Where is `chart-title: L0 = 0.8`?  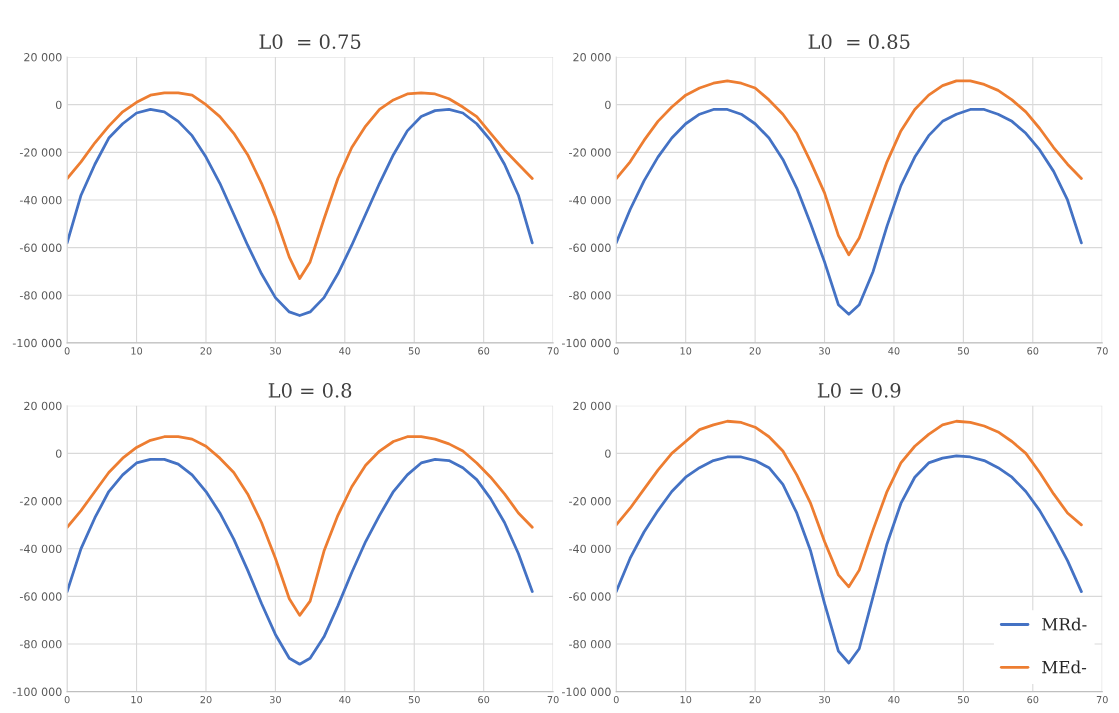 chart-title: L0 = 0.8 is located at coordinates (310, 390).